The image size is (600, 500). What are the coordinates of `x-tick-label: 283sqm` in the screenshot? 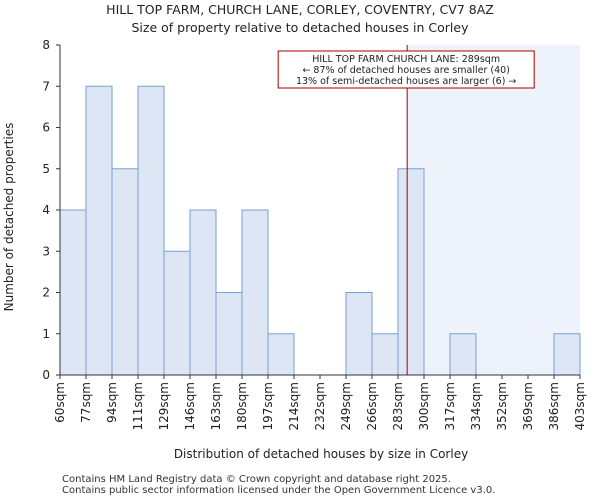 It's located at (398, 406).